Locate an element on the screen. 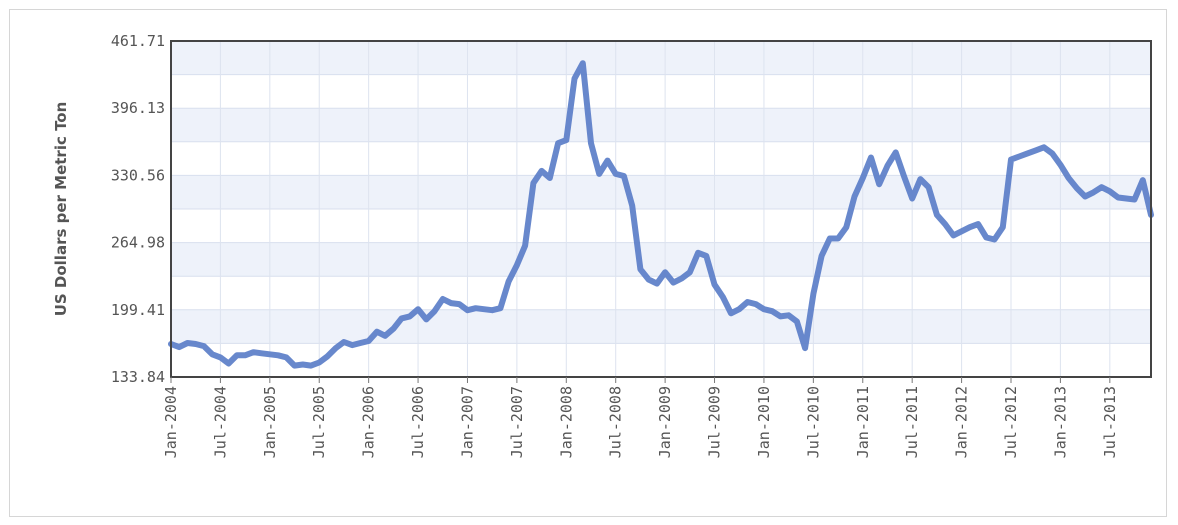 The height and width of the screenshot is (525, 1178). x-tick-label: Jan-2006 is located at coordinates (369, 422).